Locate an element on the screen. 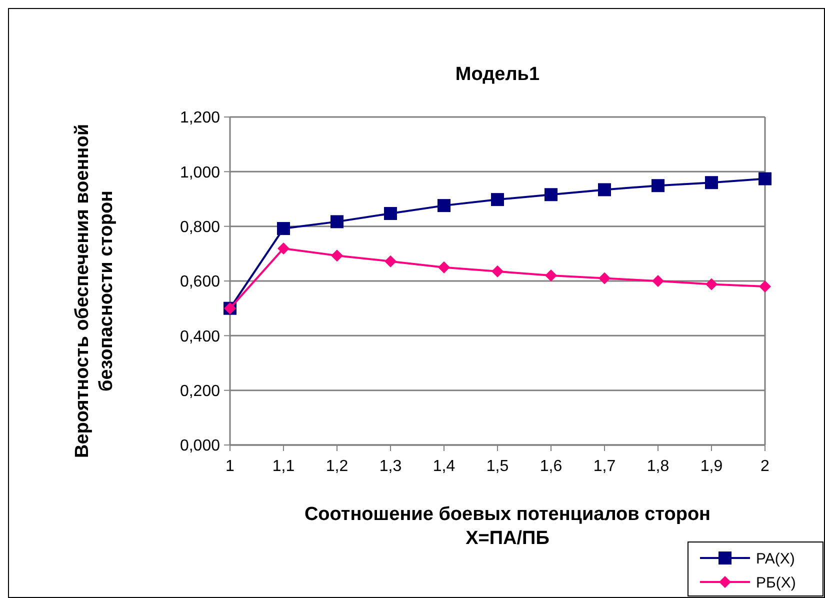 This screenshot has height=598, width=825. x-tick-label: 1,1 is located at coordinates (283, 466).